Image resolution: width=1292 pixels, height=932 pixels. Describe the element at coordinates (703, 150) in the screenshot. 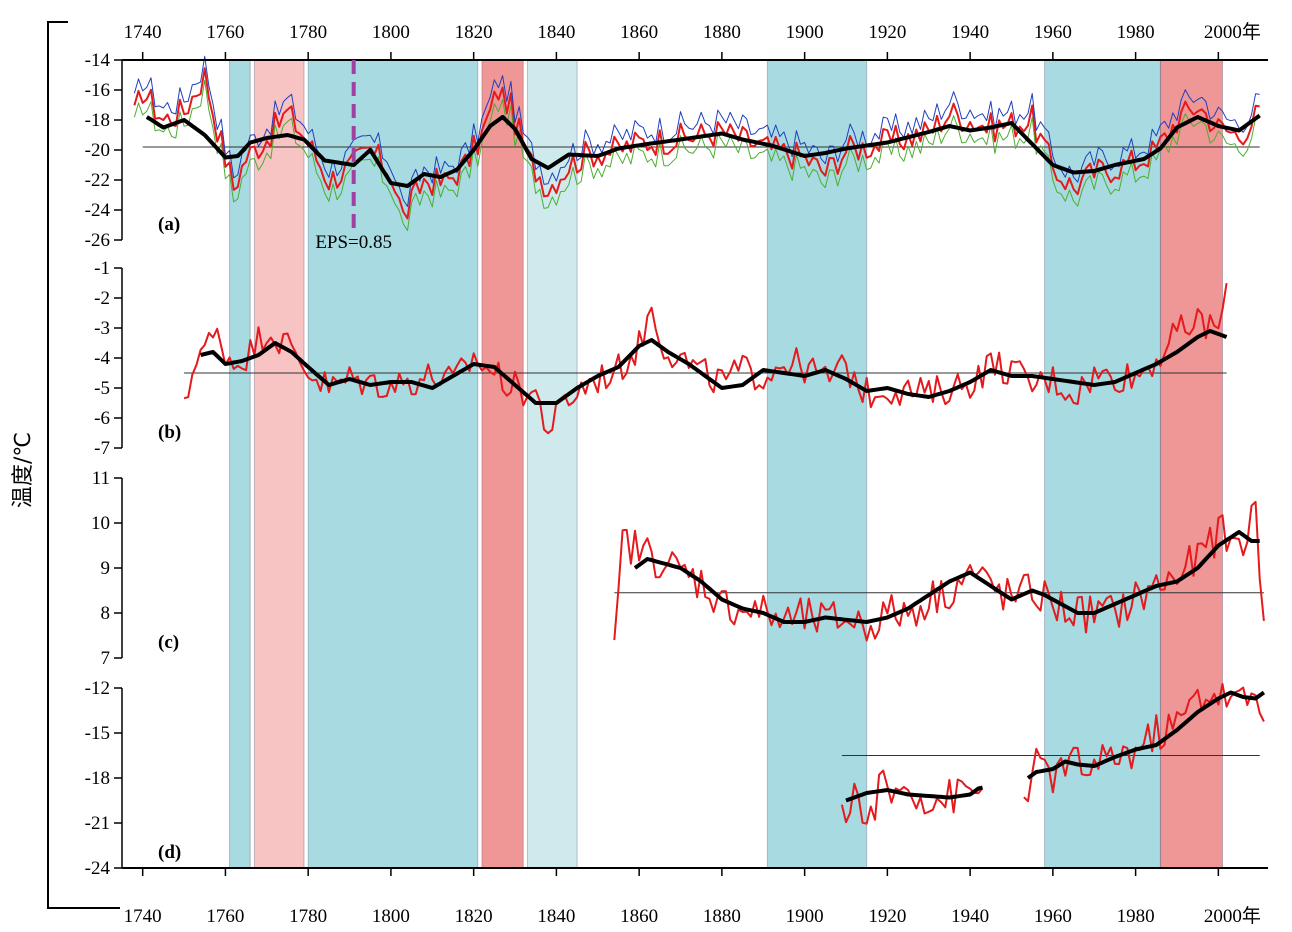

I see `series-0-smoothed` at that location.